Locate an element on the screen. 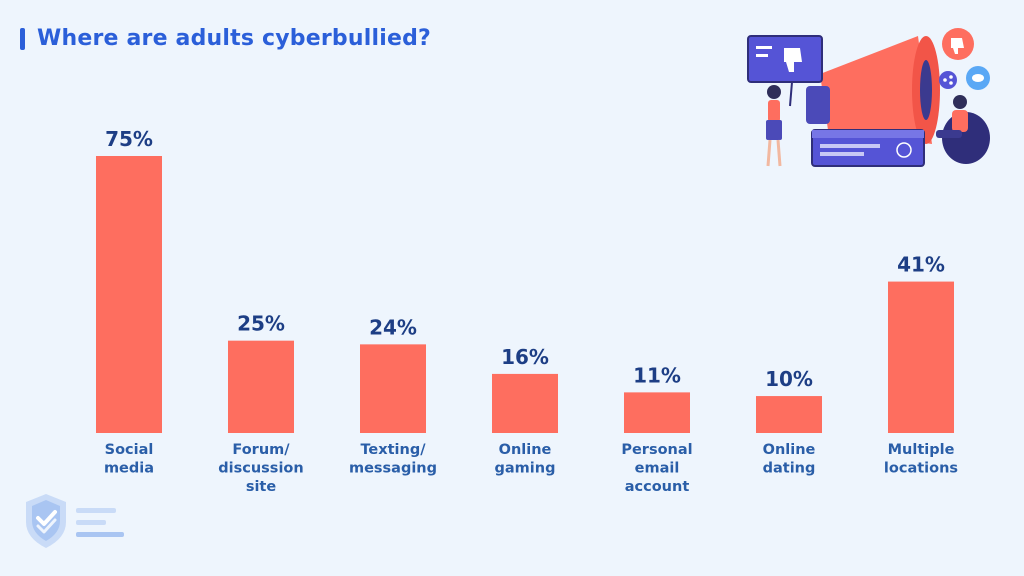 The width and height of the screenshot is (1024, 576). category-label-line: Forum/ is located at coordinates (261, 450).